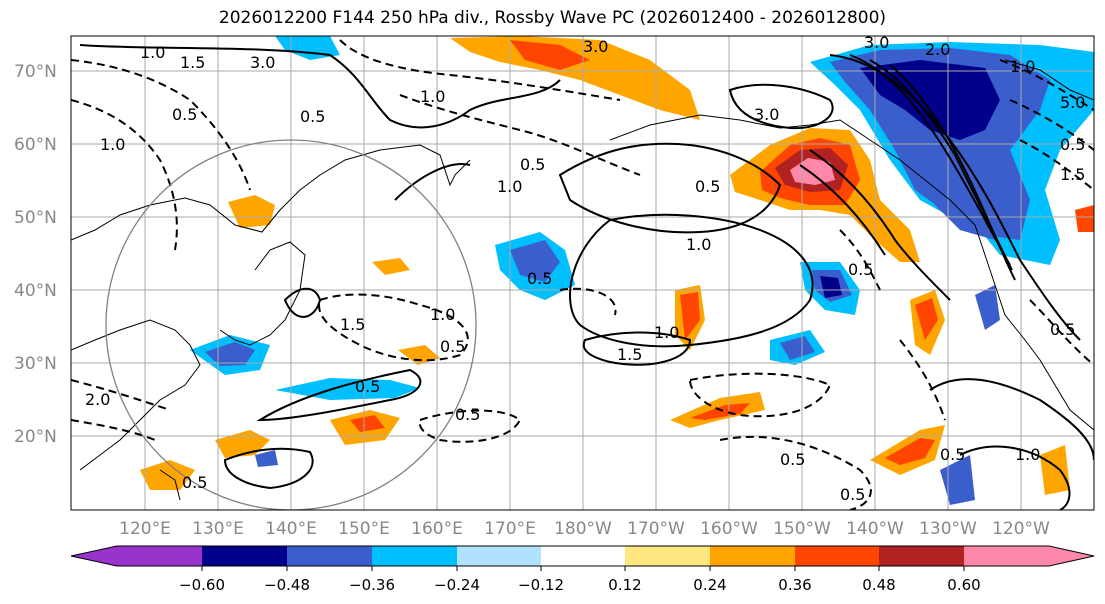  I want to click on contour-label: 5.0, so click(1072, 102).